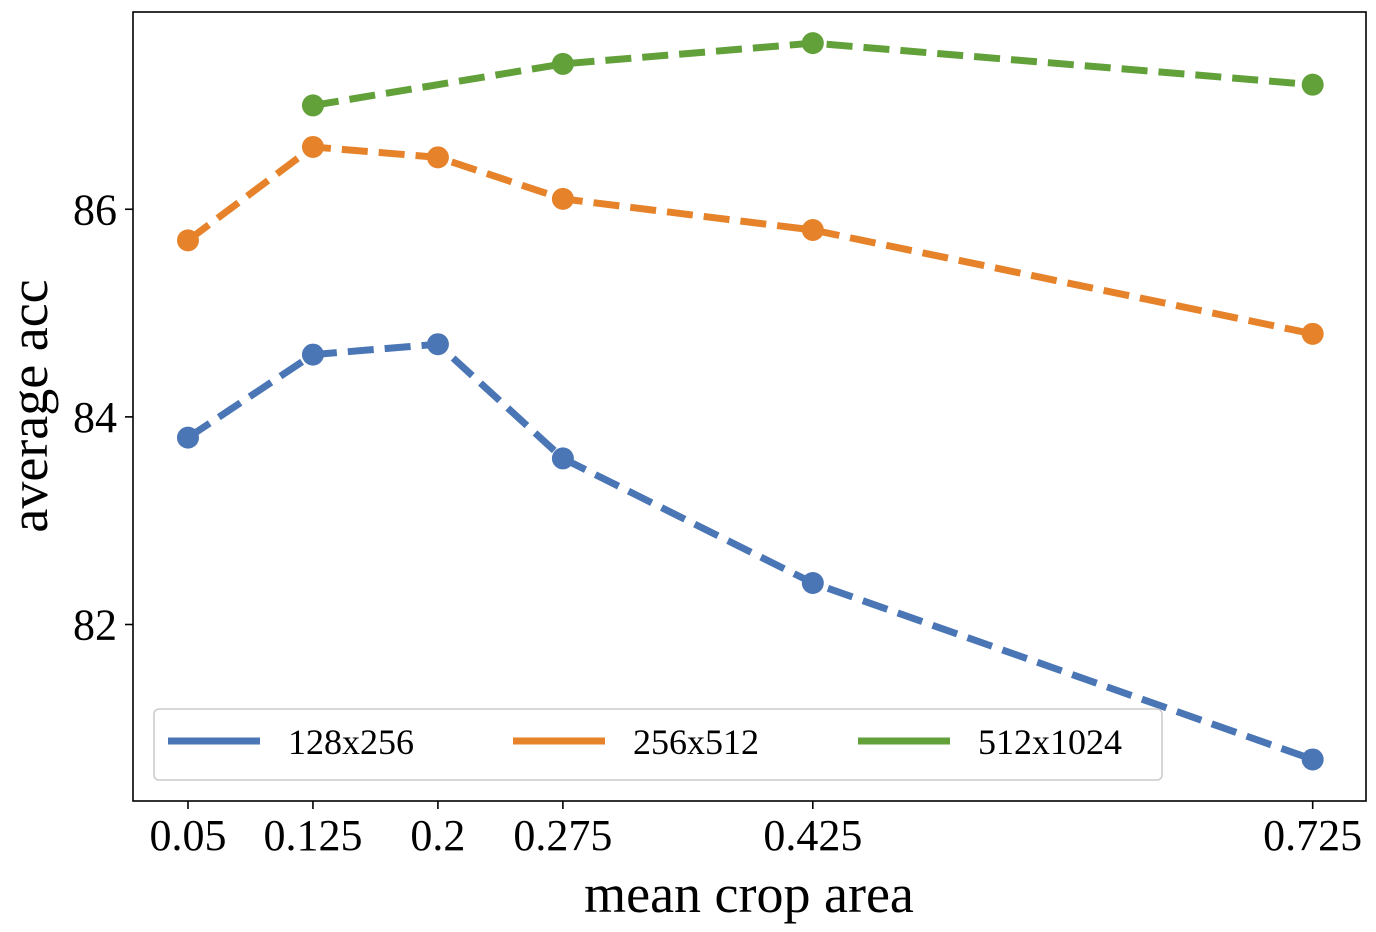 This screenshot has height=932, width=1376. Describe the element at coordinates (95, 209) in the screenshot. I see `y-tick-label: 86` at that location.